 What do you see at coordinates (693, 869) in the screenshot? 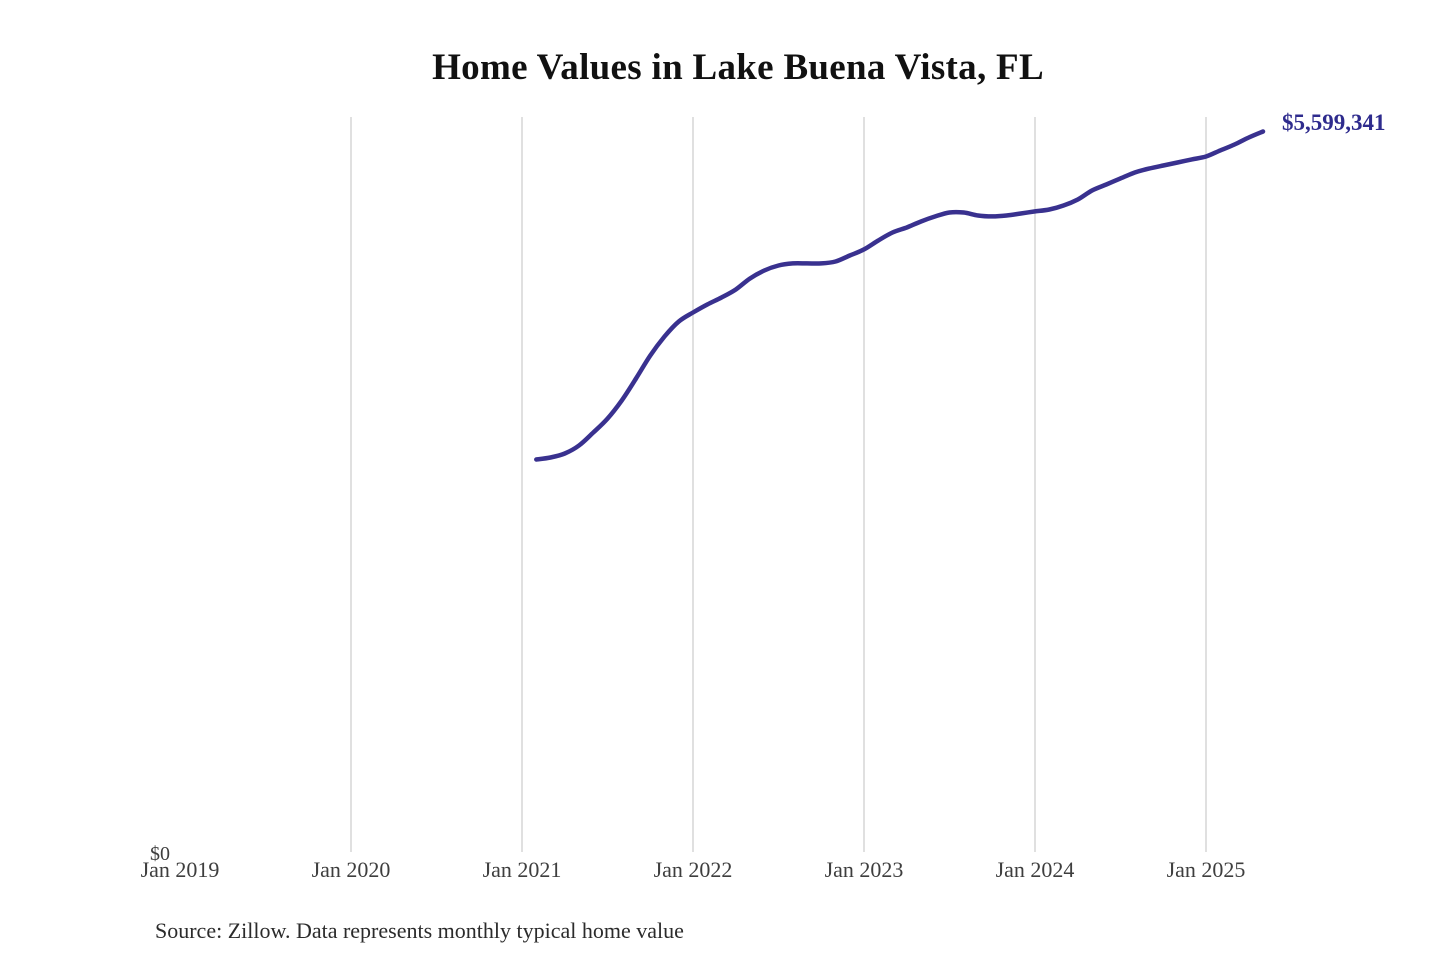
I see `x-axis-tick-label: Jan 2022` at bounding box center [693, 869].